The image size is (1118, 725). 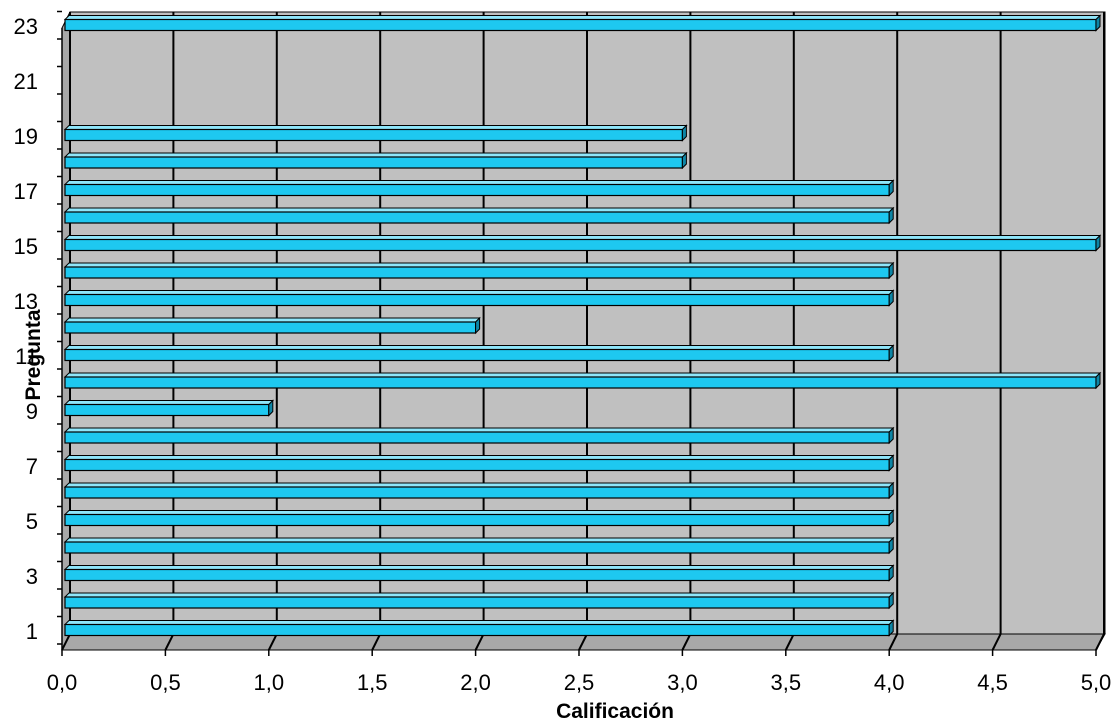 I want to click on x-tick-label: 4,5, so click(x=992, y=682).